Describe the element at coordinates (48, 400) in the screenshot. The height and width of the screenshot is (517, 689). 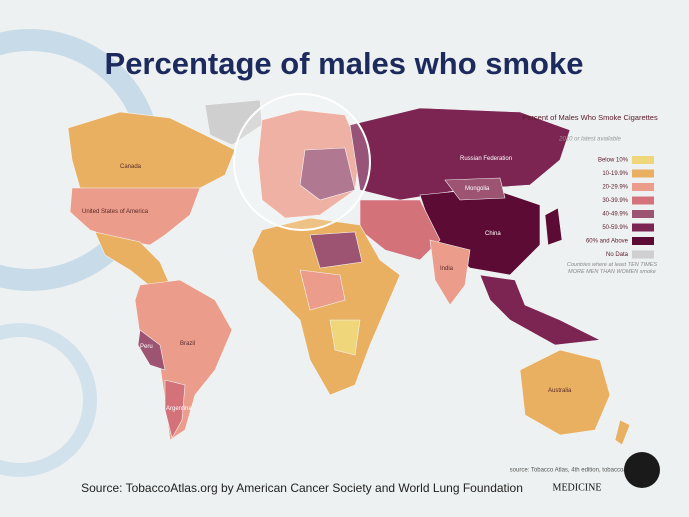
I see `decor` at that location.